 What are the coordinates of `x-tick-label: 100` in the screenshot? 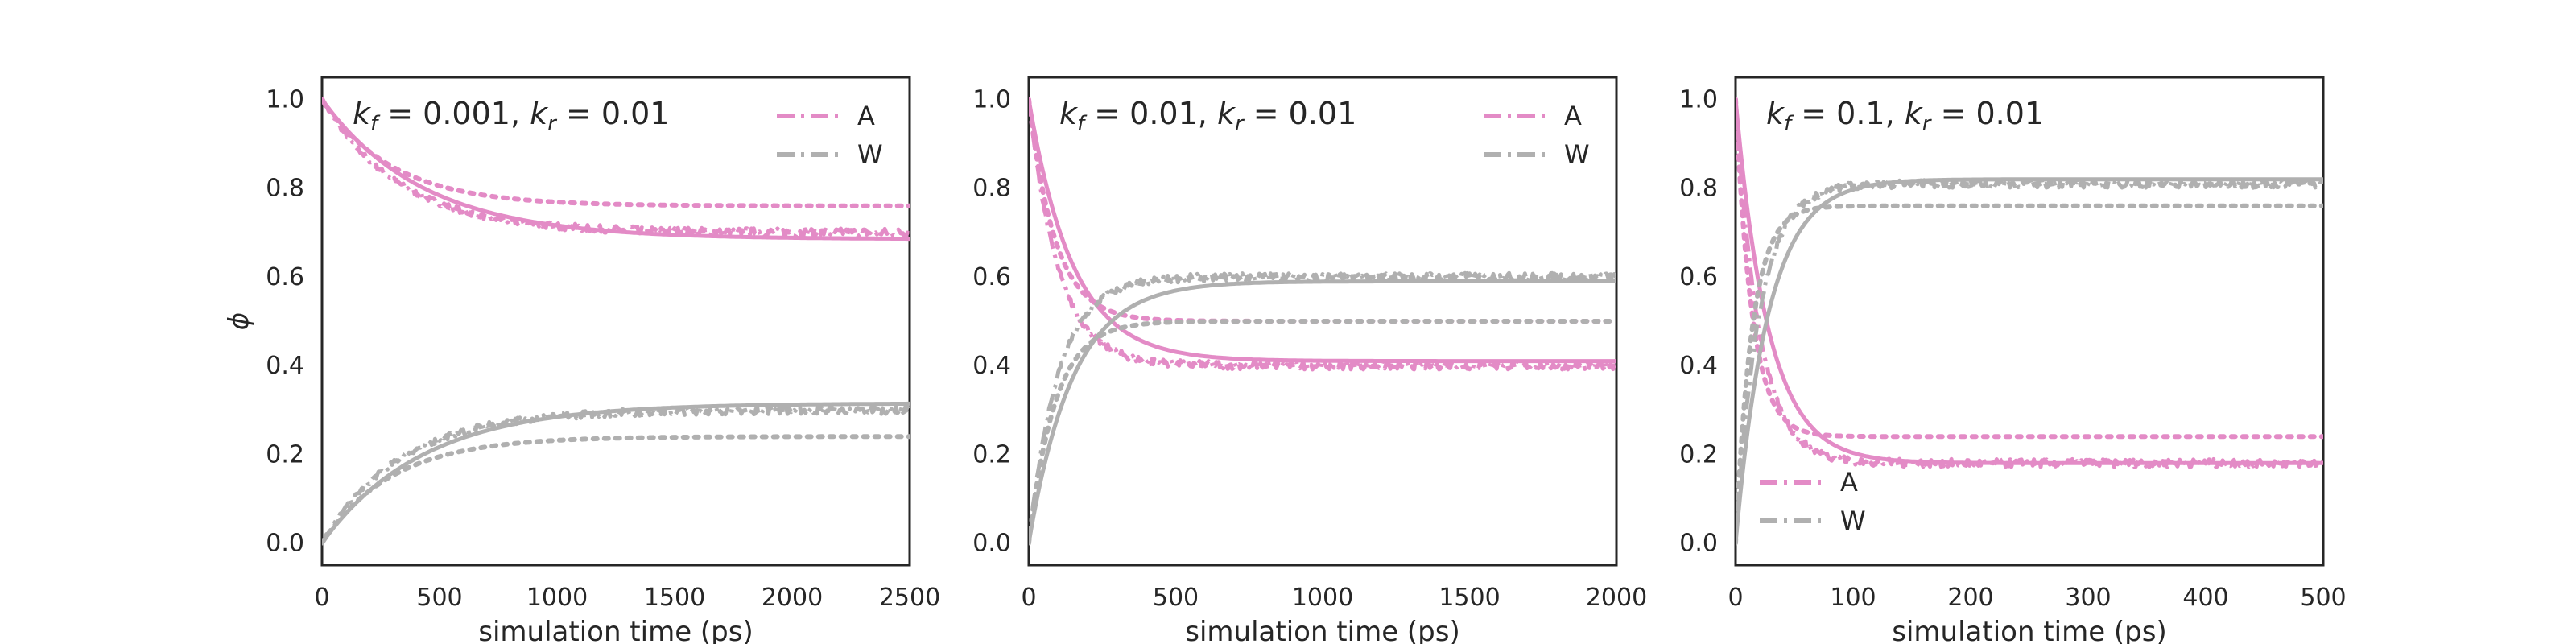 It's located at (1853, 598).